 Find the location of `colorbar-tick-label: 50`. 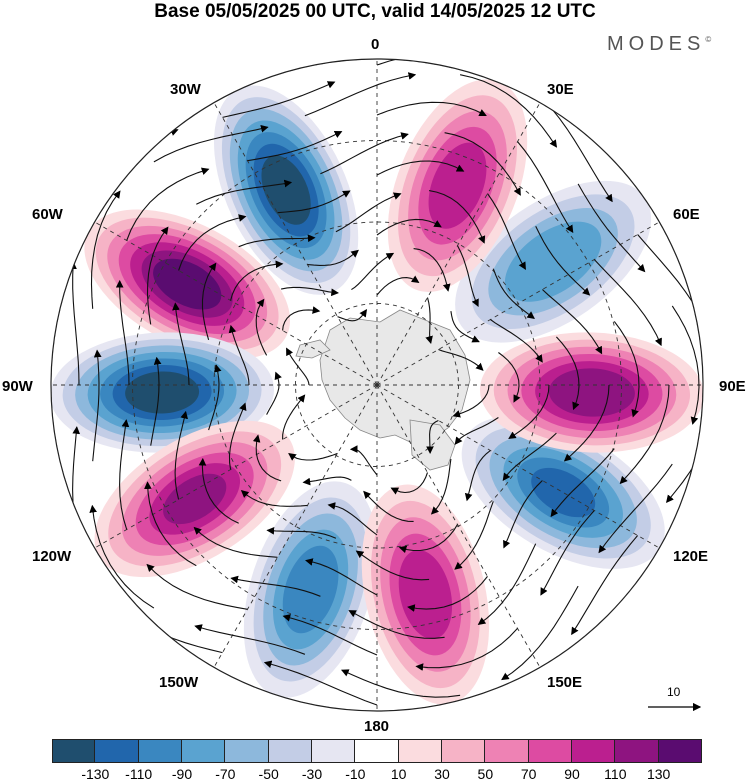

colorbar-tick-label: 50 is located at coordinates (485, 774).